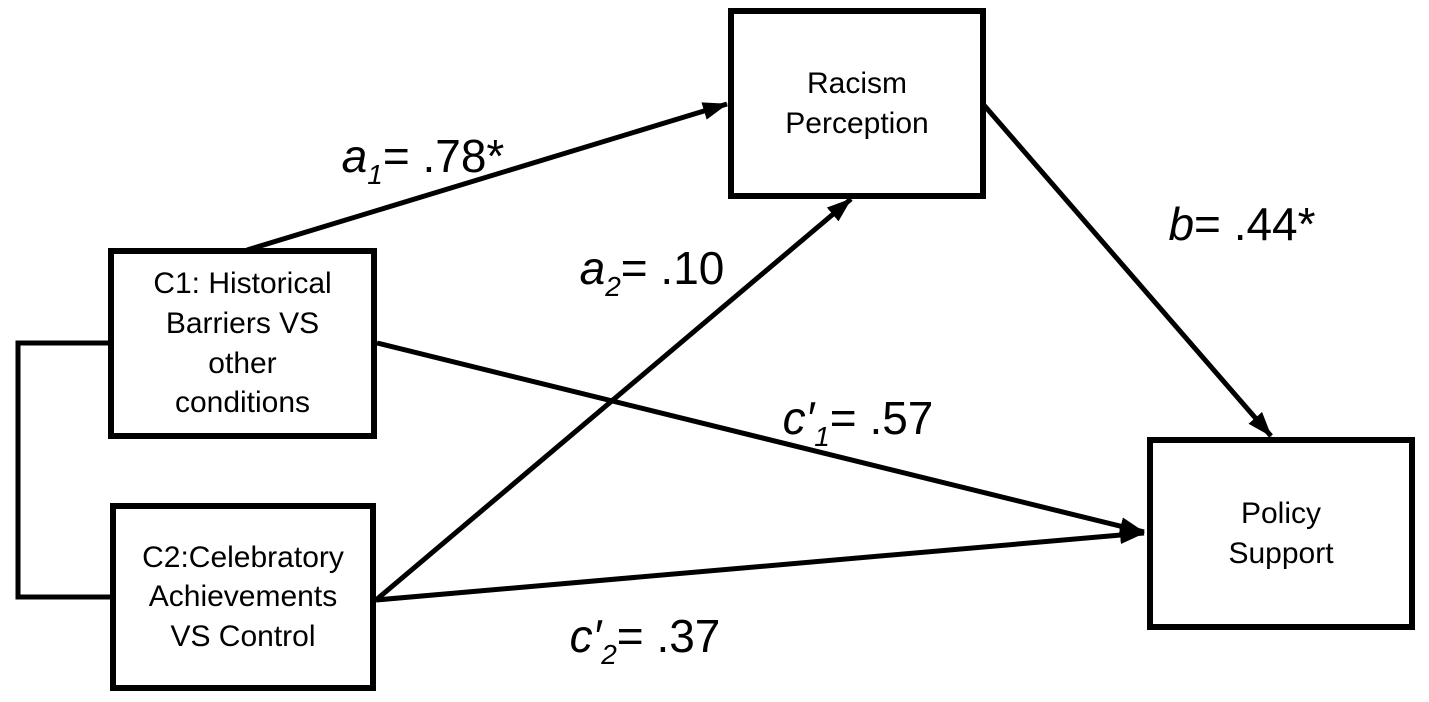  Describe the element at coordinates (1255, 224) in the screenshot. I see `path-b-value: = .44*` at that location.